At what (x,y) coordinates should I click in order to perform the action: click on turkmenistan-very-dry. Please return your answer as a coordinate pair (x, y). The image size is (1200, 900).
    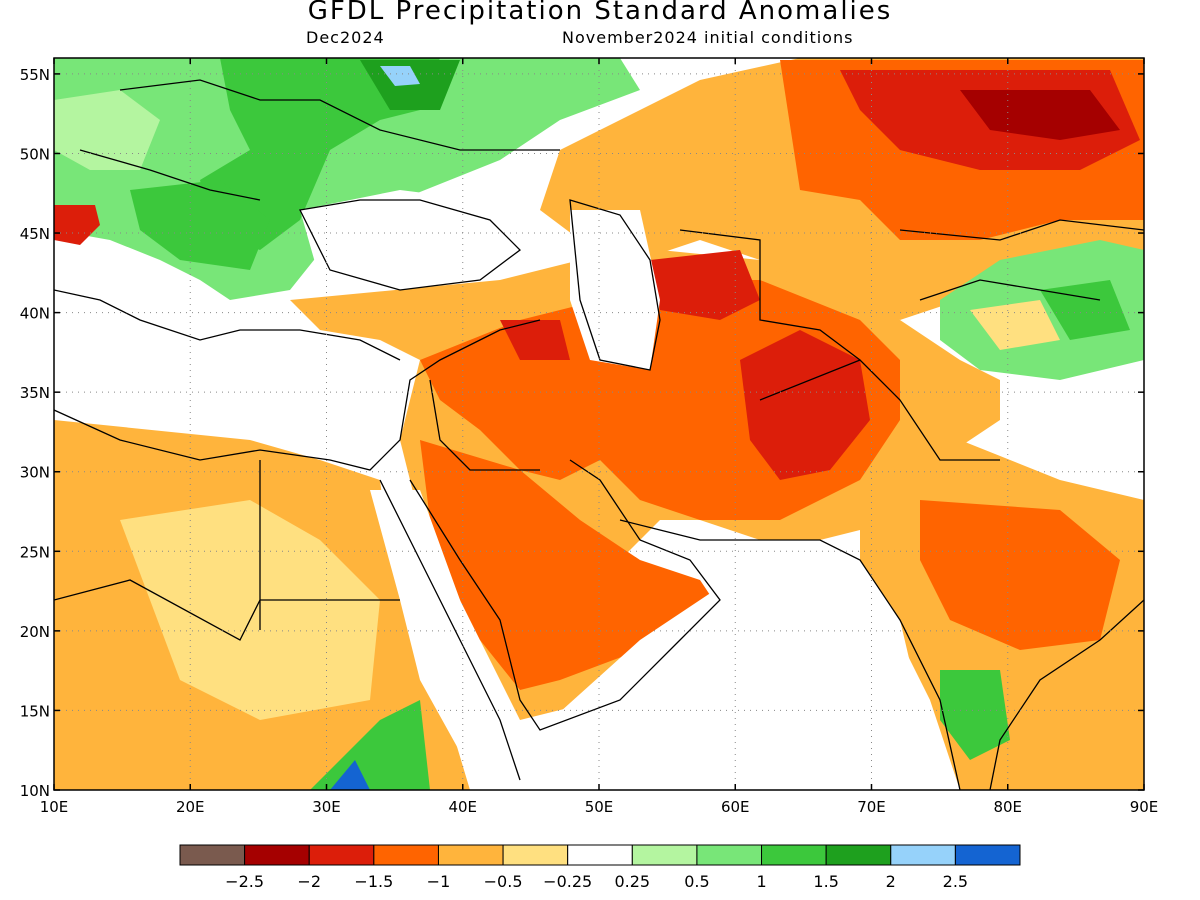
    Looking at the image, I should click on (705, 285).